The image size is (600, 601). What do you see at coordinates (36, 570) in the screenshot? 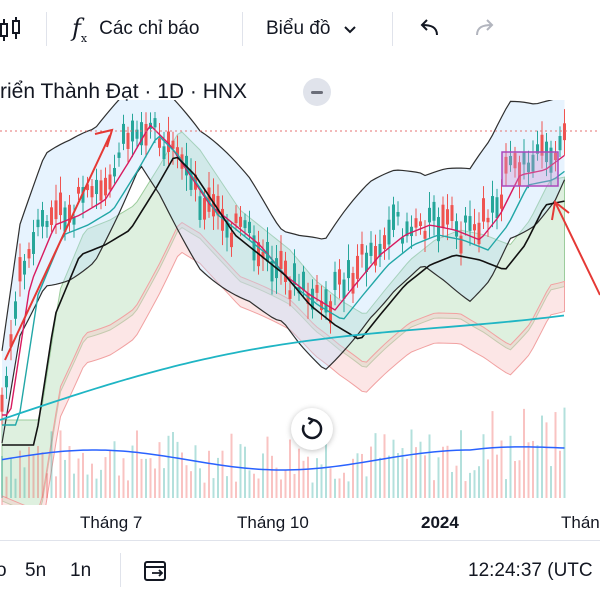
I see `range-5n-button: 5n` at bounding box center [36, 570].